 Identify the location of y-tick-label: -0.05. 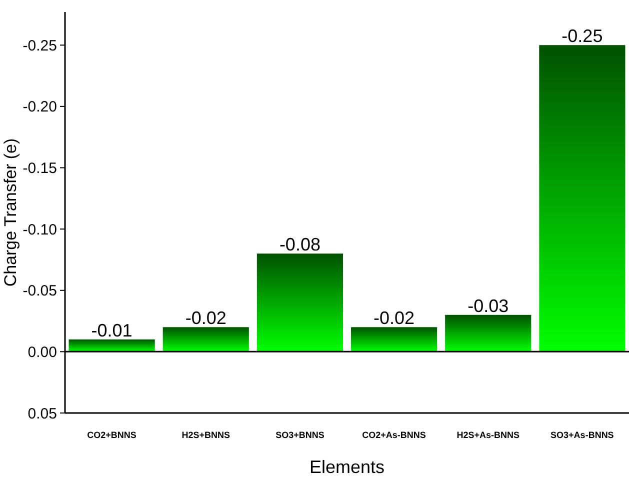
(39, 291).